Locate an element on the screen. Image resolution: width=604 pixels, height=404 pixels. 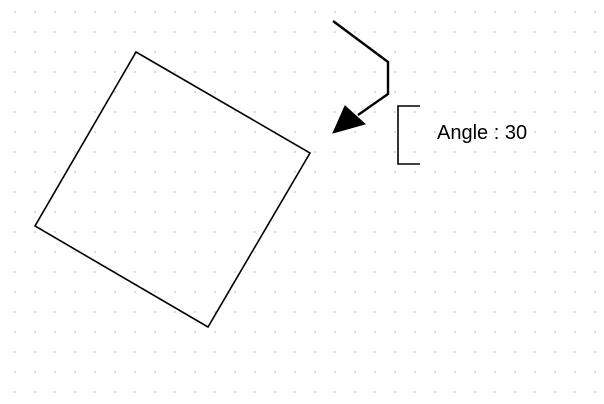
arrow-connector is located at coordinates (361, 68).